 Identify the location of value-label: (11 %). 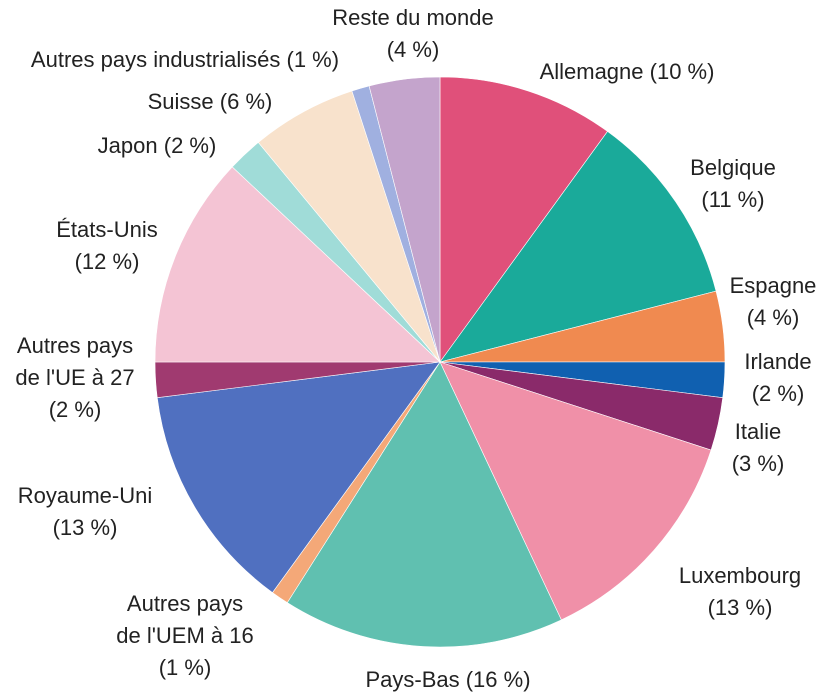
(733, 199).